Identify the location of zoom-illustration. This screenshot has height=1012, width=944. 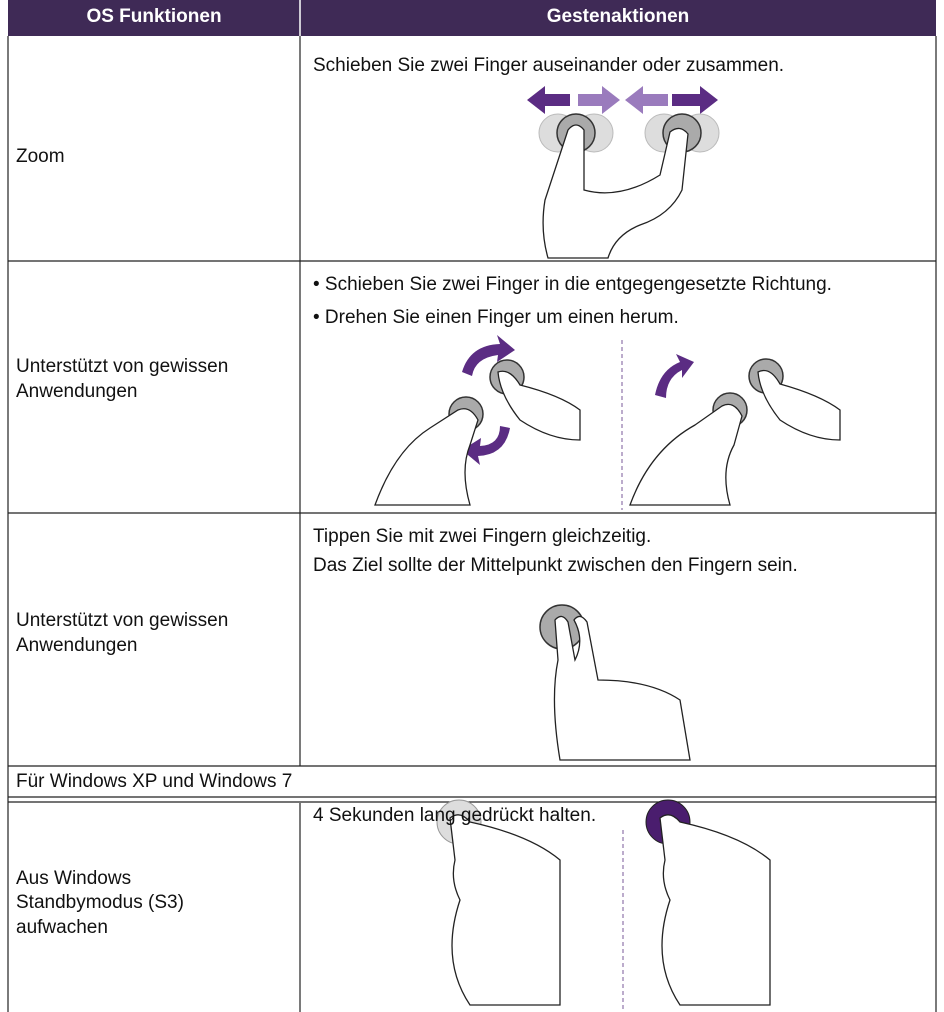
(623, 172).